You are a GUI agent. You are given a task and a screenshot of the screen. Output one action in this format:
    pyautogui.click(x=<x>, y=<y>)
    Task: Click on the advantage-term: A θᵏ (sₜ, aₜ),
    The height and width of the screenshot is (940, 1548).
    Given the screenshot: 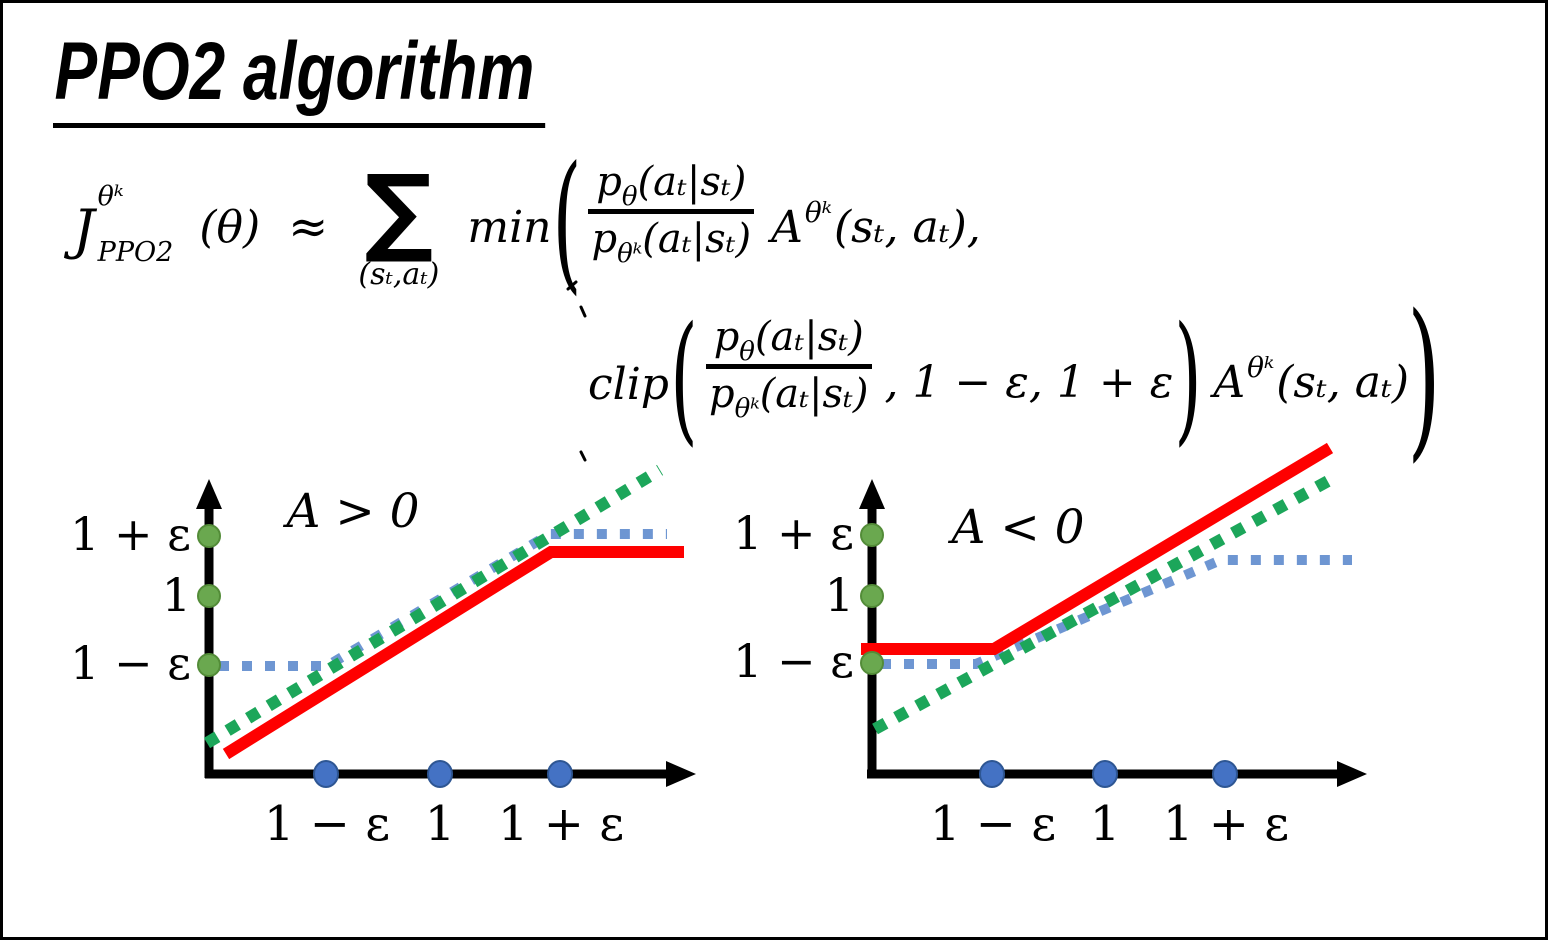 What is the action you would take?
    pyautogui.click(x=876, y=224)
    